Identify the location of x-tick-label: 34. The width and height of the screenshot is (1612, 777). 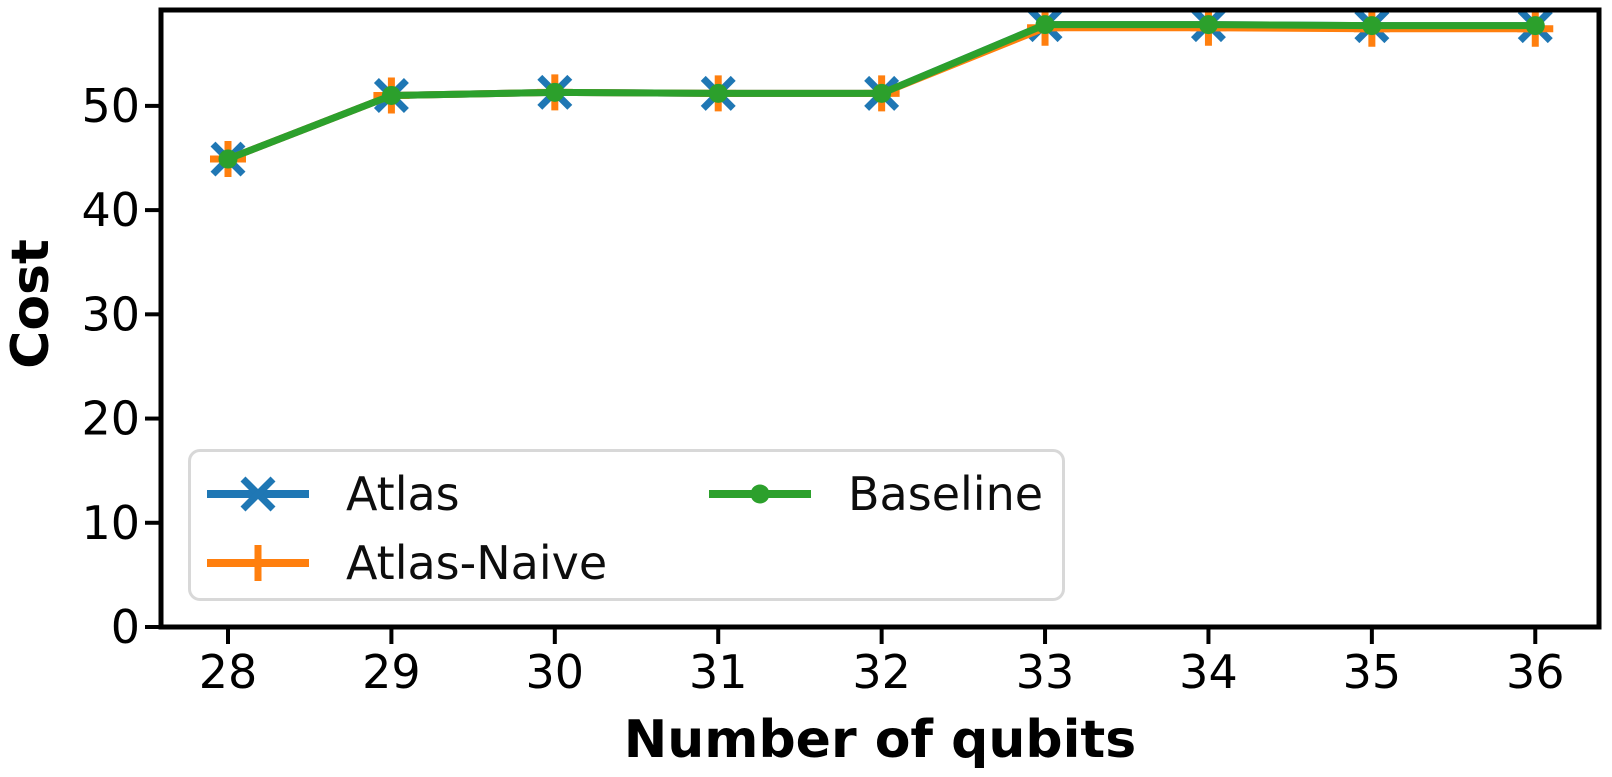
(1208, 672).